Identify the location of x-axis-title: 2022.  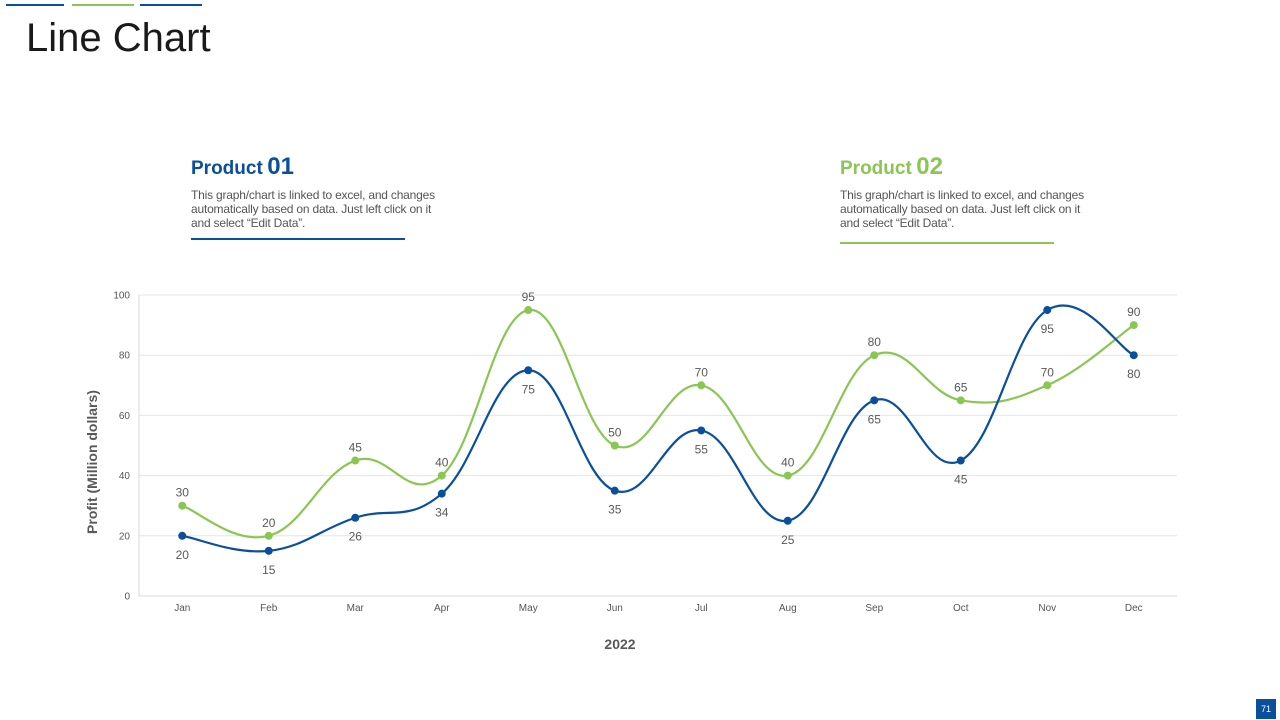
(619, 644).